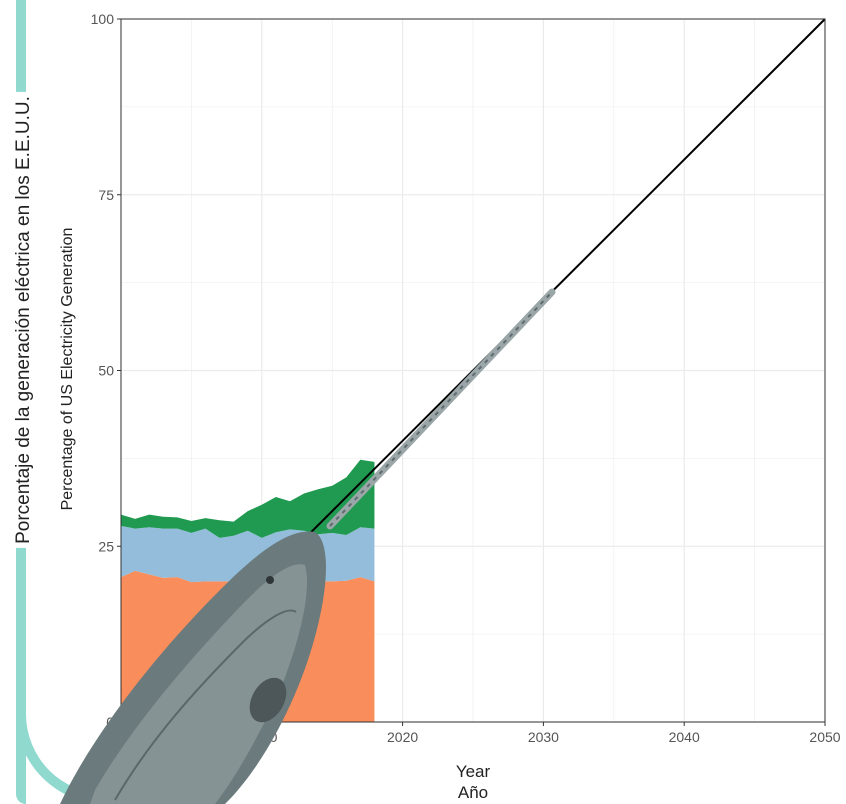  Describe the element at coordinates (473, 792) in the screenshot. I see `x-axis-label-es: Año` at that location.